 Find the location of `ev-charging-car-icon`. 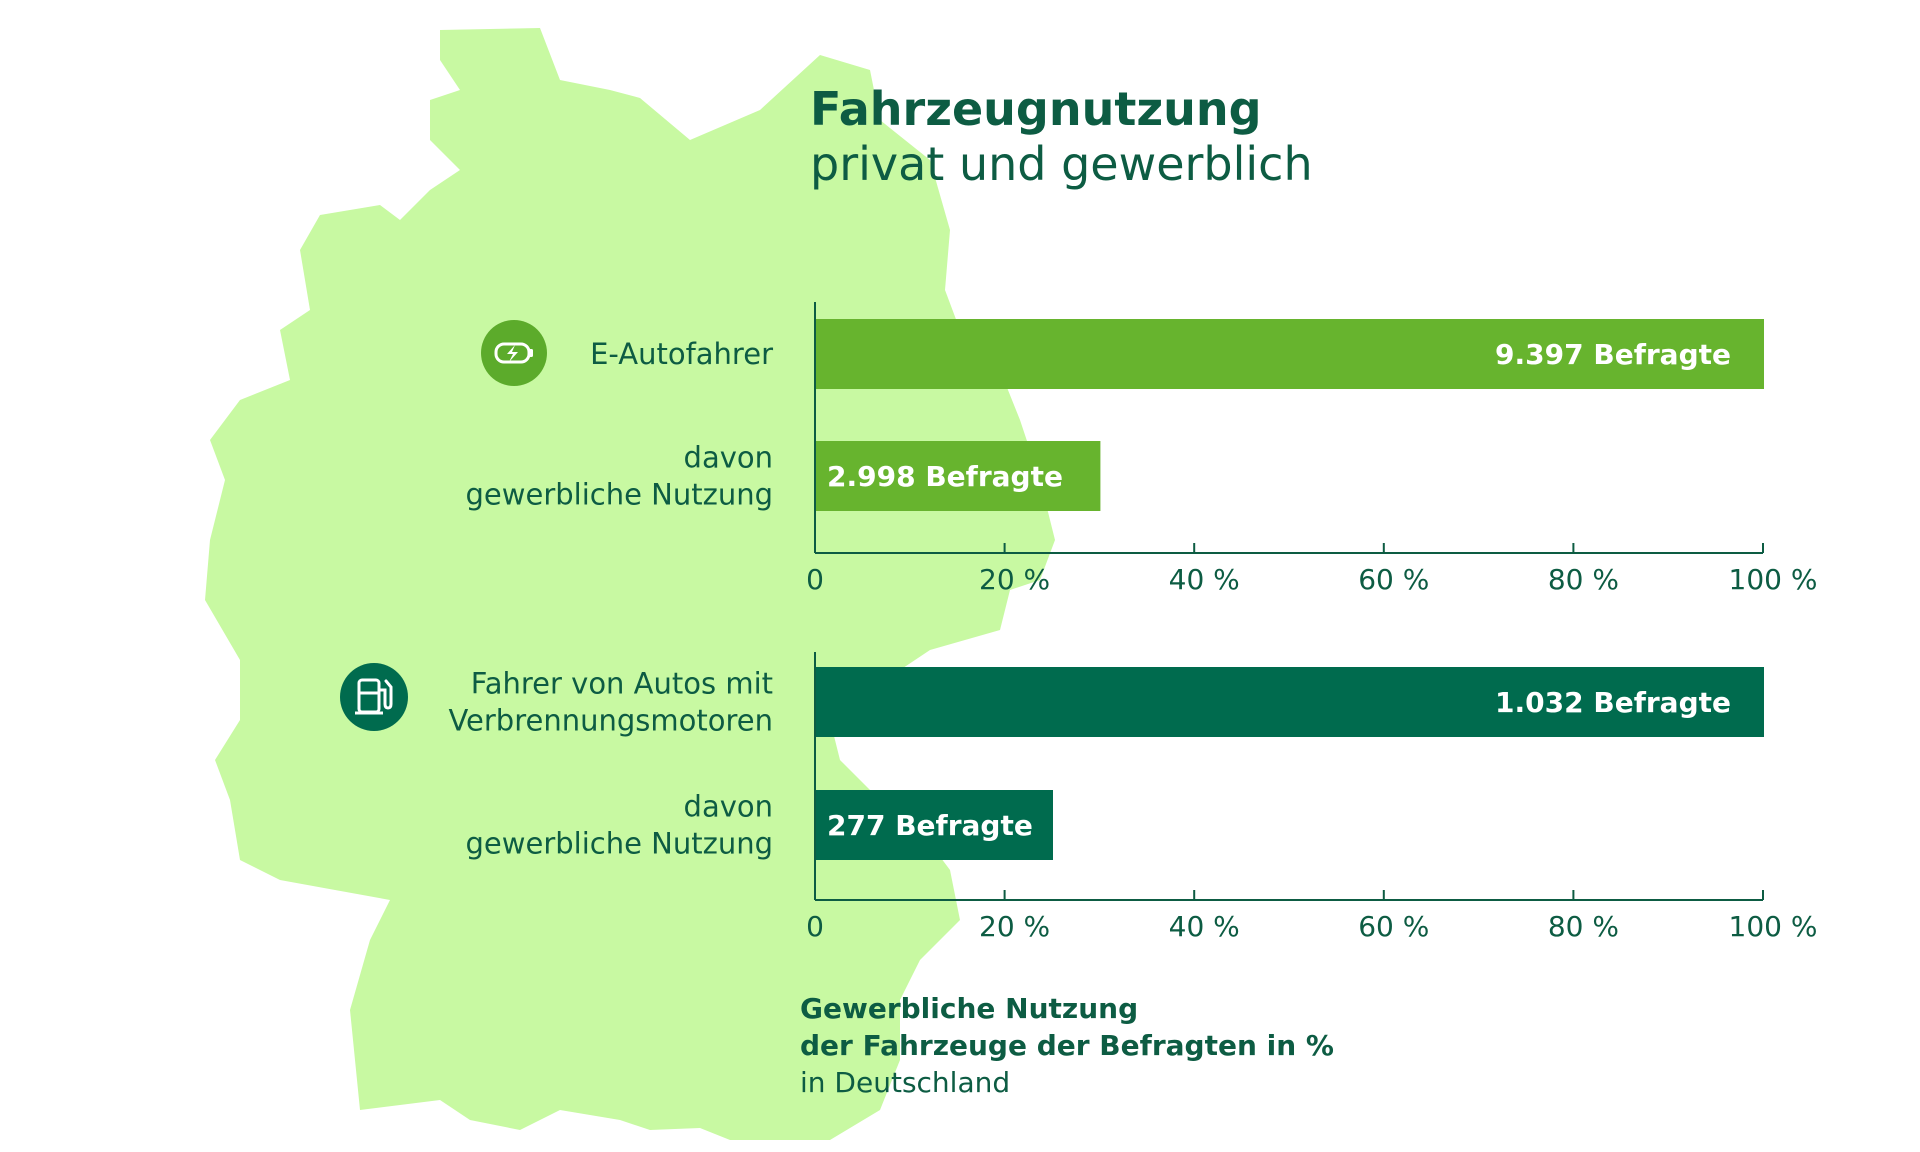

ev-charging-car-icon is located at coordinates (514, 353).